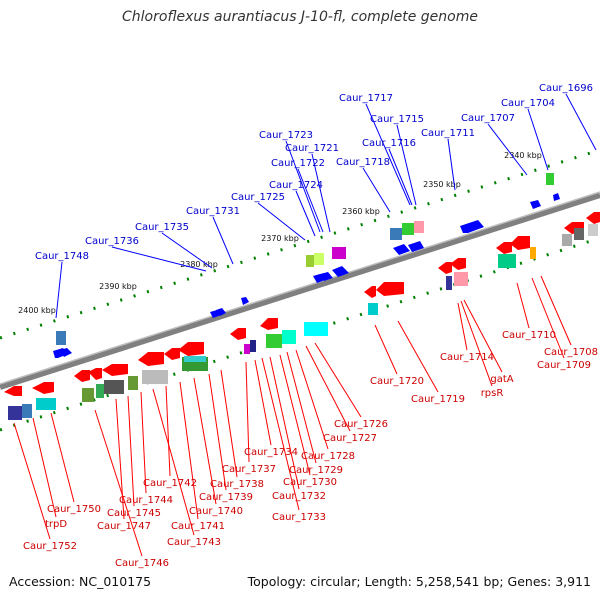 The height and width of the screenshot is (600, 600). I want to click on gene-label-forward: Caur_1715, so click(397, 119).